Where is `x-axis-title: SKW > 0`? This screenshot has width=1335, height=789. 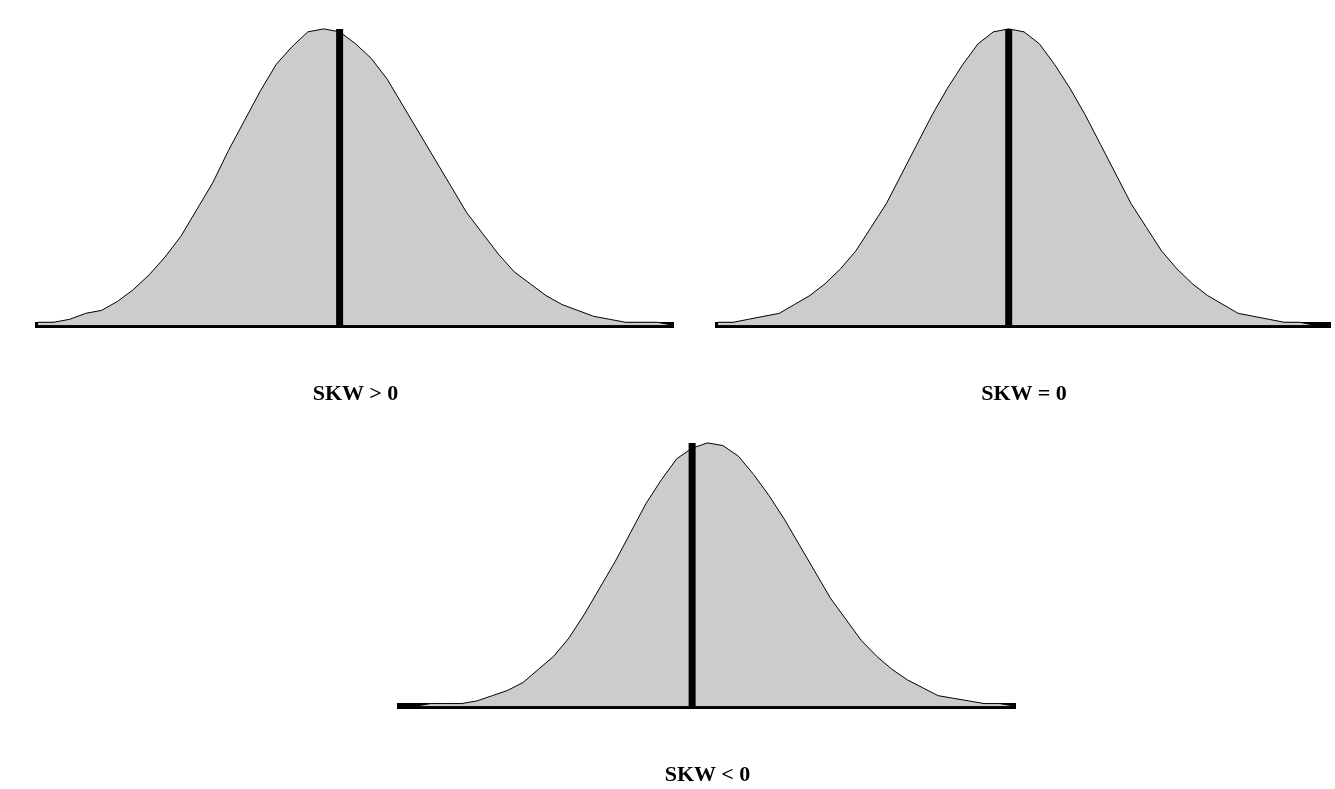 x-axis-title: SKW > 0 is located at coordinates (355, 393).